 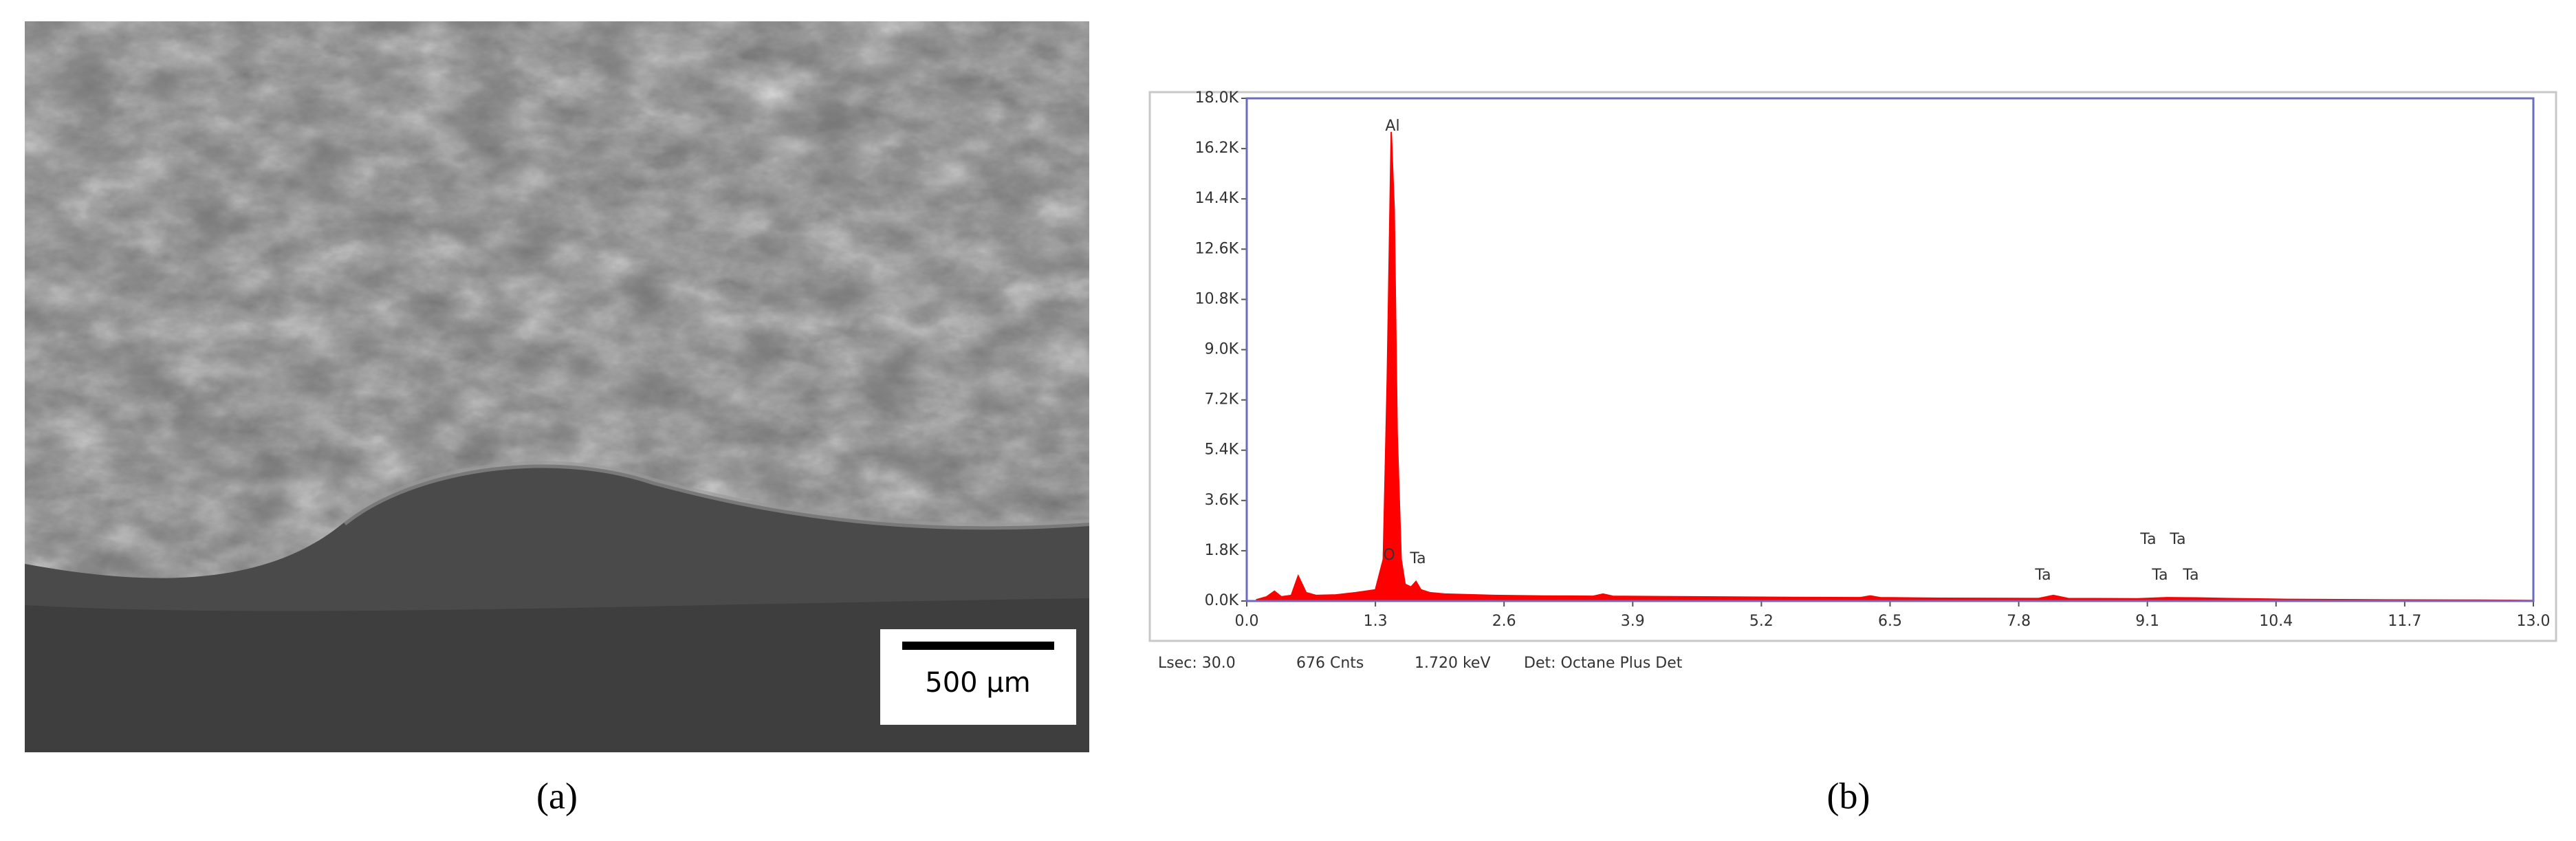 I want to click on y-tick-label: 0.0K, so click(x=1222, y=600).